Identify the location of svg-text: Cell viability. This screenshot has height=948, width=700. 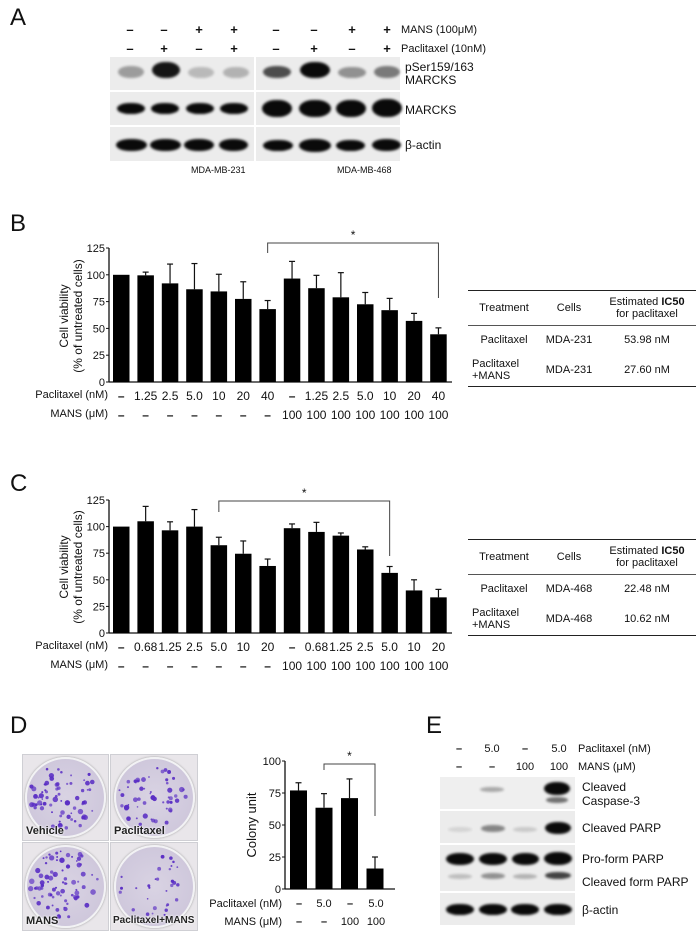
(64, 315).